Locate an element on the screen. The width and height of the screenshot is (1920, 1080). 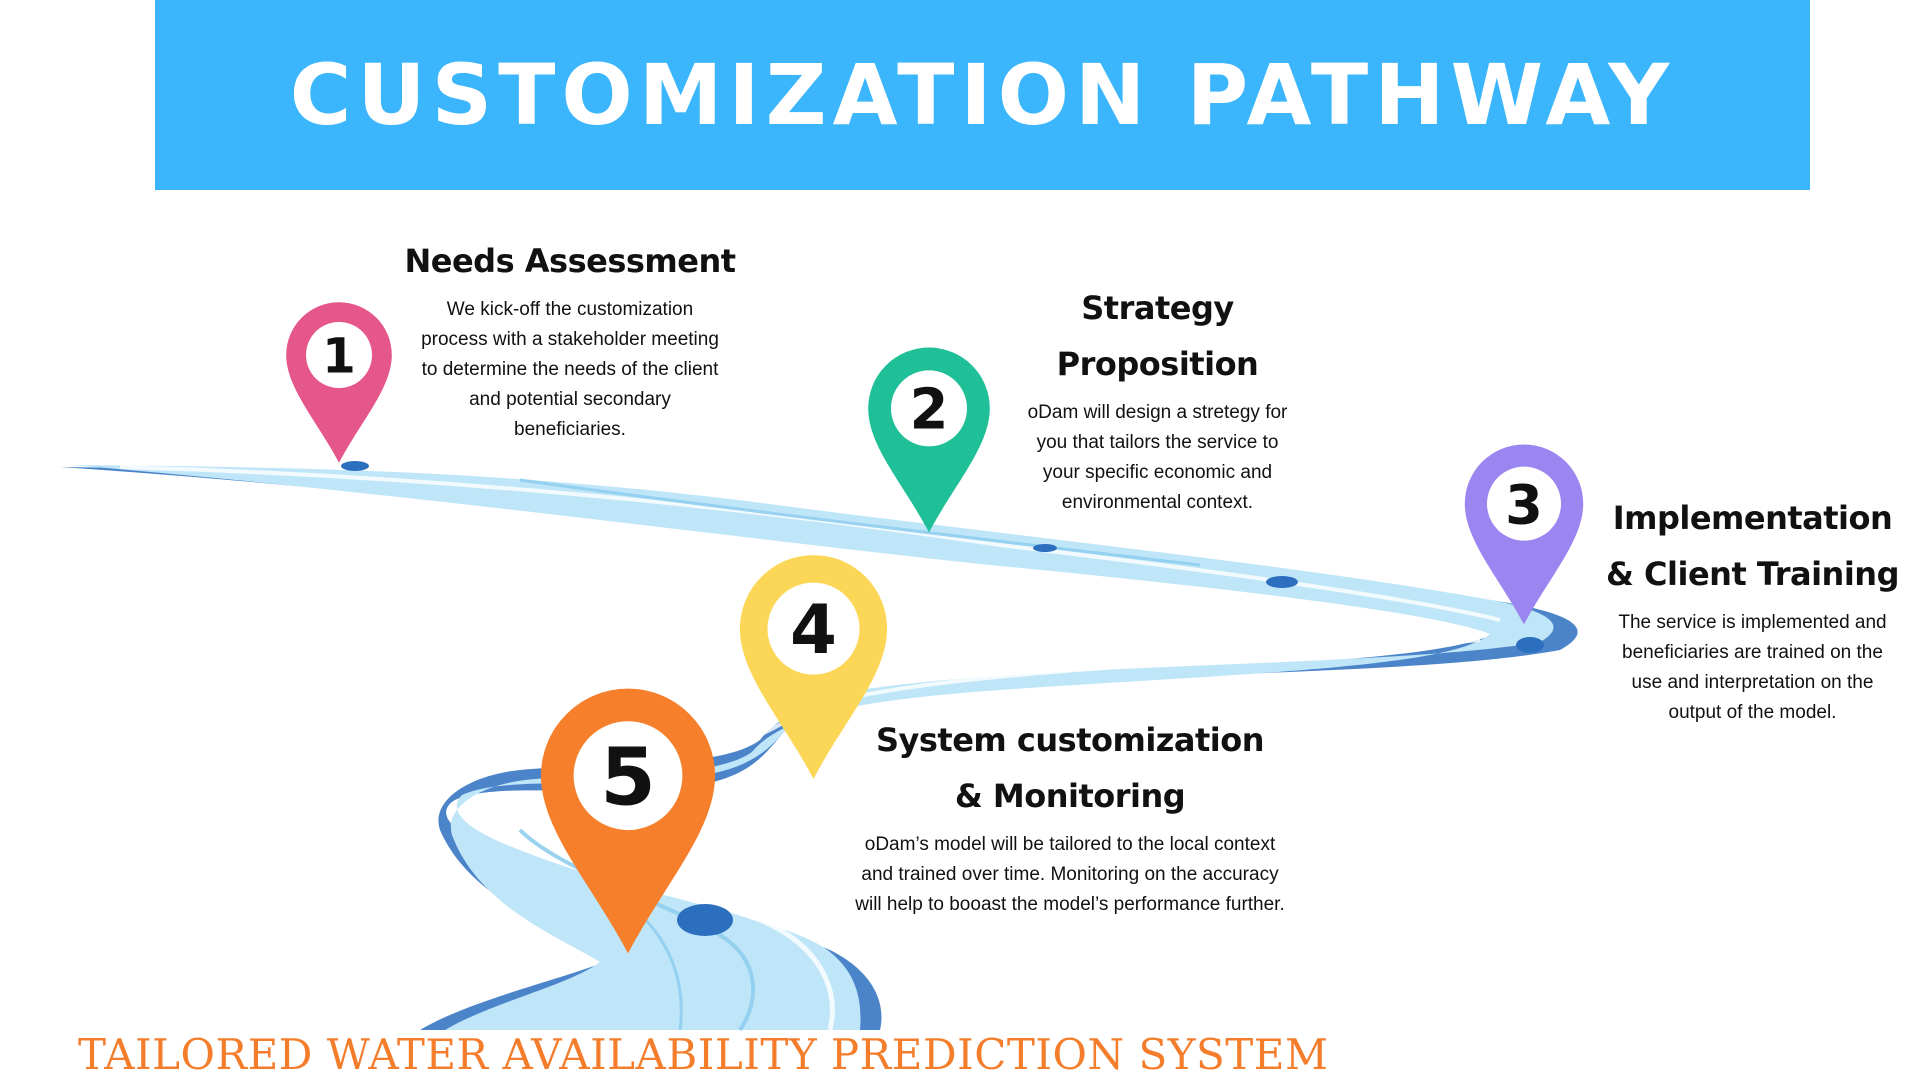
step-description-line: output of the model. is located at coordinates (1752, 712).